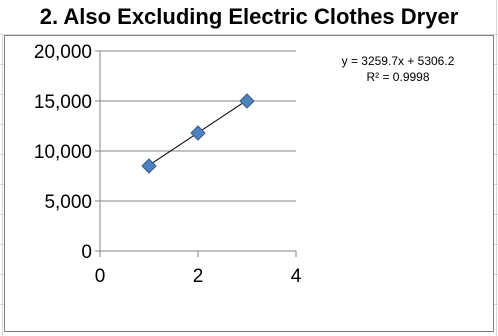  What do you see at coordinates (63, 102) in the screenshot?
I see `y-tick-label: 15,000` at bounding box center [63, 102].